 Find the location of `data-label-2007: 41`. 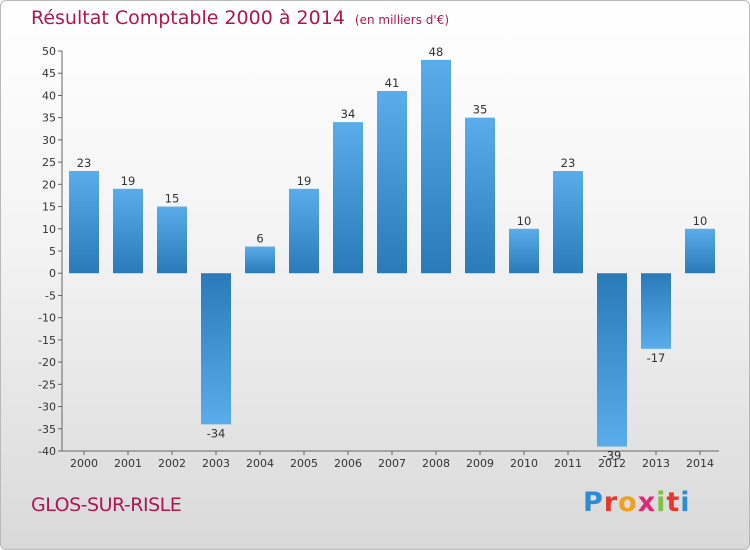

data-label-2007: 41 is located at coordinates (392, 83).